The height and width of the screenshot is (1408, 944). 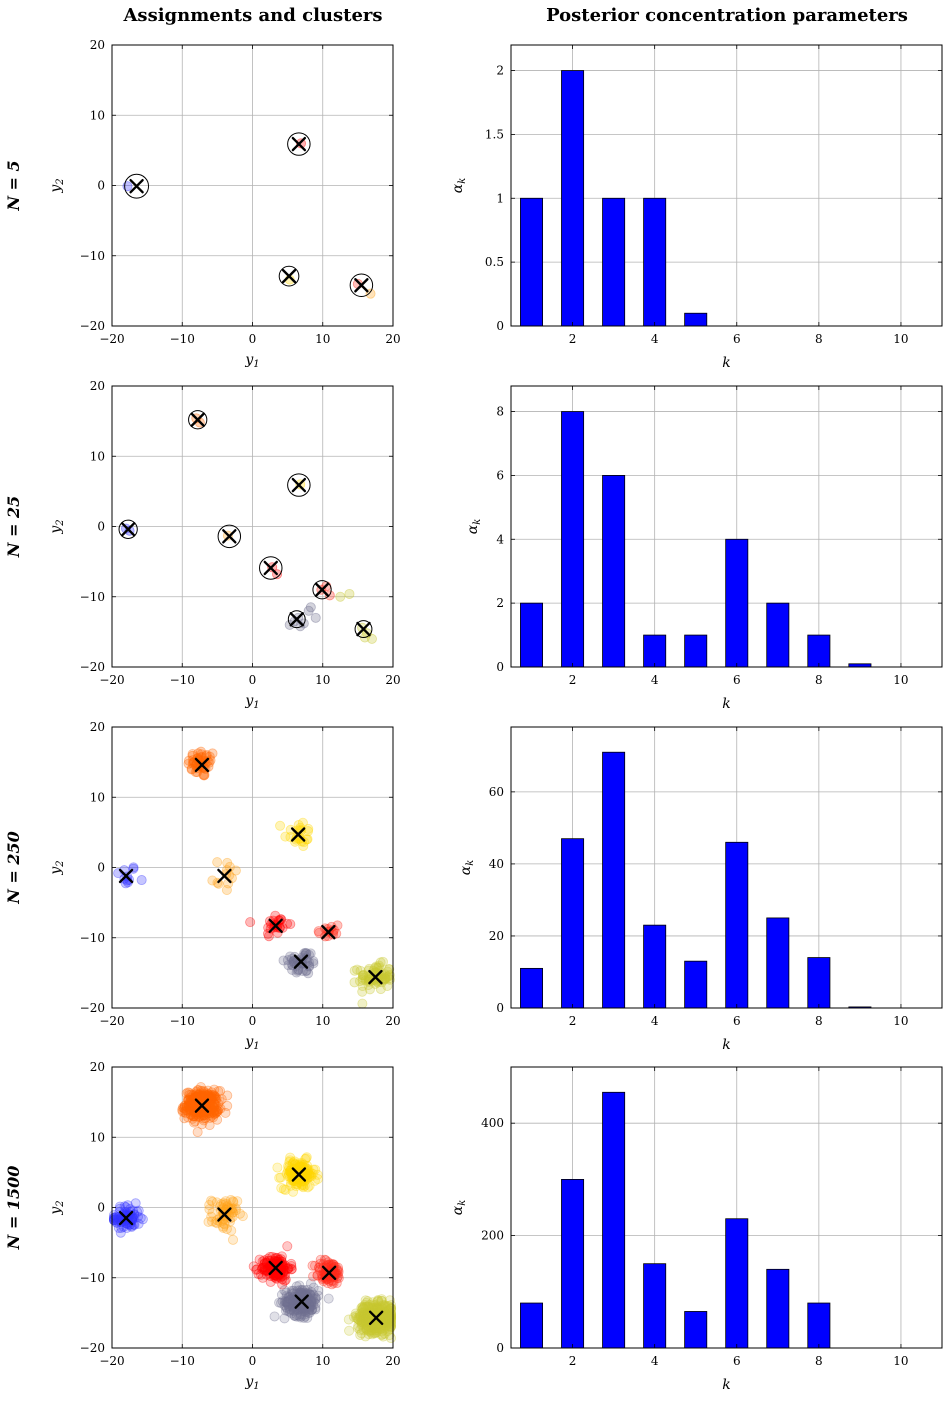 What do you see at coordinates (614, 571) in the screenshot?
I see `bar-k3` at bounding box center [614, 571].